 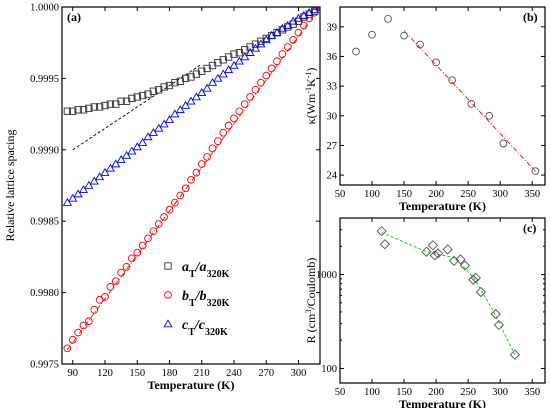 What do you see at coordinates (201, 267) in the screenshot?
I see `legend-text: /a` at bounding box center [201, 267].